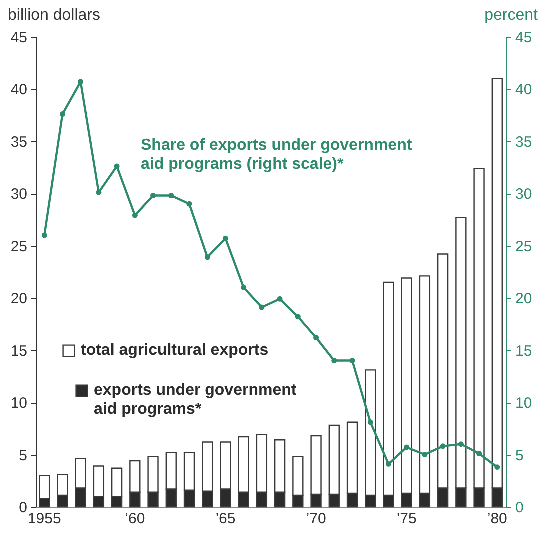 This screenshot has width=555, height=550. What do you see at coordinates (524, 195) in the screenshot?
I see `y2-tick-label: 30` at bounding box center [524, 195].